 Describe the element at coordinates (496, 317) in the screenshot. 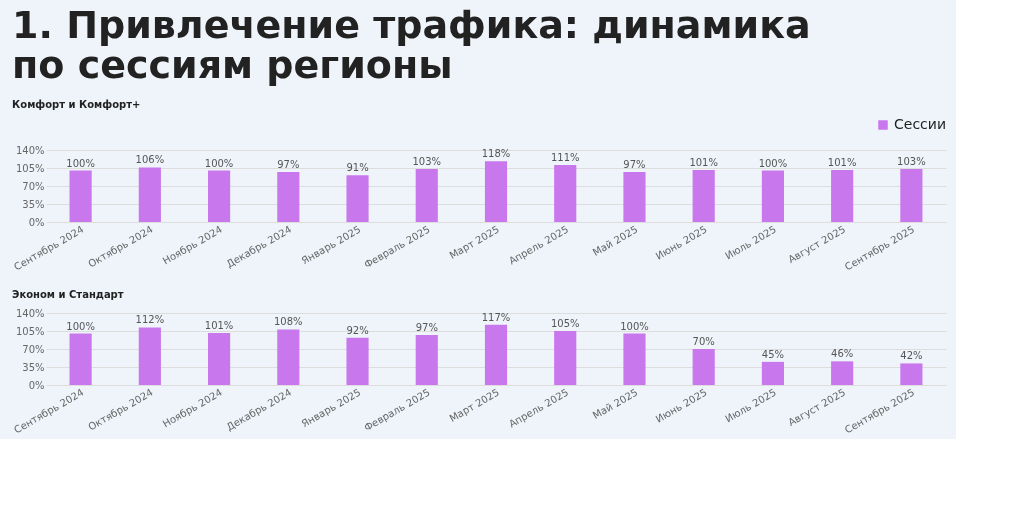

I see `data-label: 117%` at that location.